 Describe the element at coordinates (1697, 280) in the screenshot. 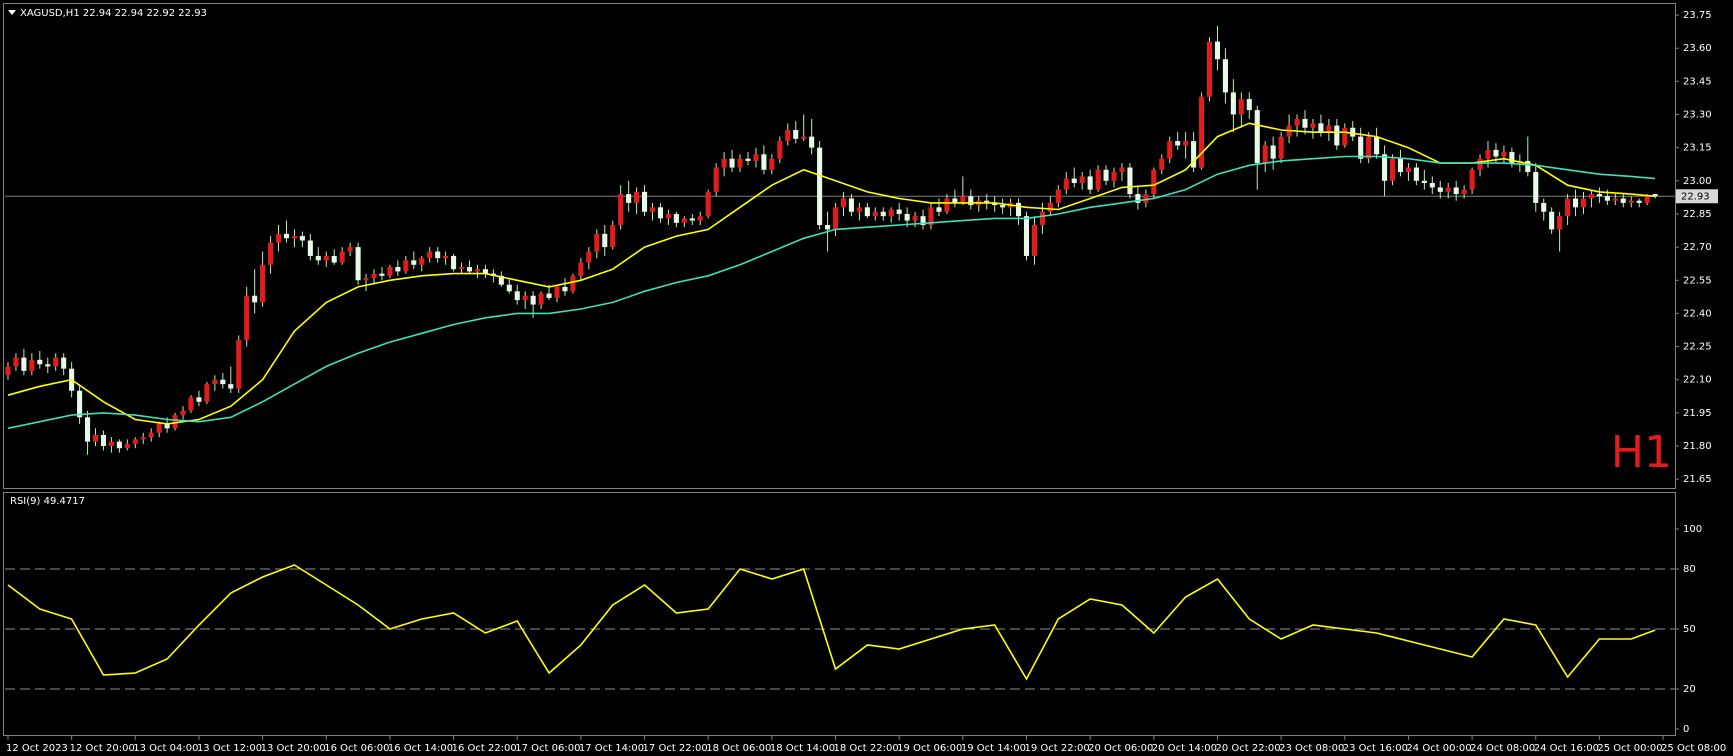

I see `y-tick-label: 22.55` at that location.